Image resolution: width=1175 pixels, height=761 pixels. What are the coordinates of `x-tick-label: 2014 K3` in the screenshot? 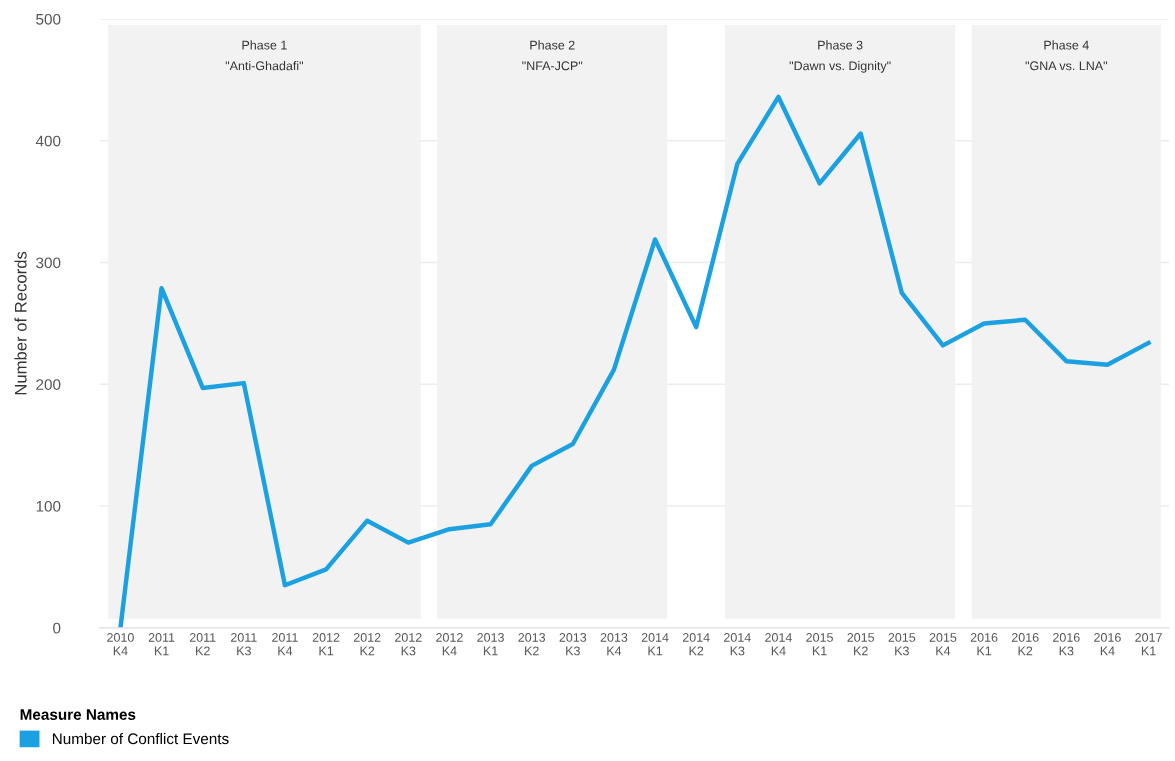 It's located at (737, 644).